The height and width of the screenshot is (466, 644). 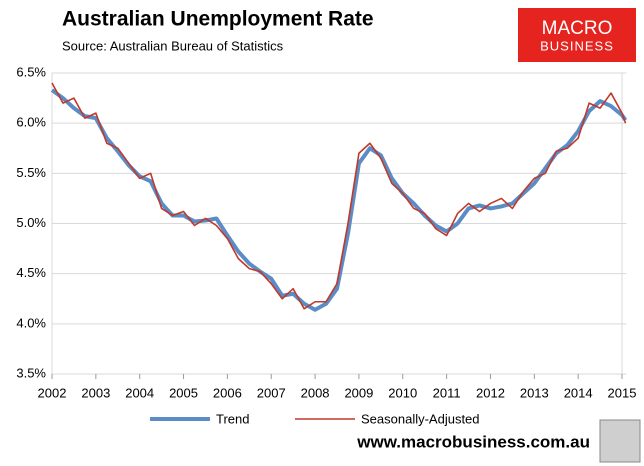 What do you see at coordinates (420, 418) in the screenshot?
I see `legend-label: Seasonally-Adjusted` at bounding box center [420, 418].